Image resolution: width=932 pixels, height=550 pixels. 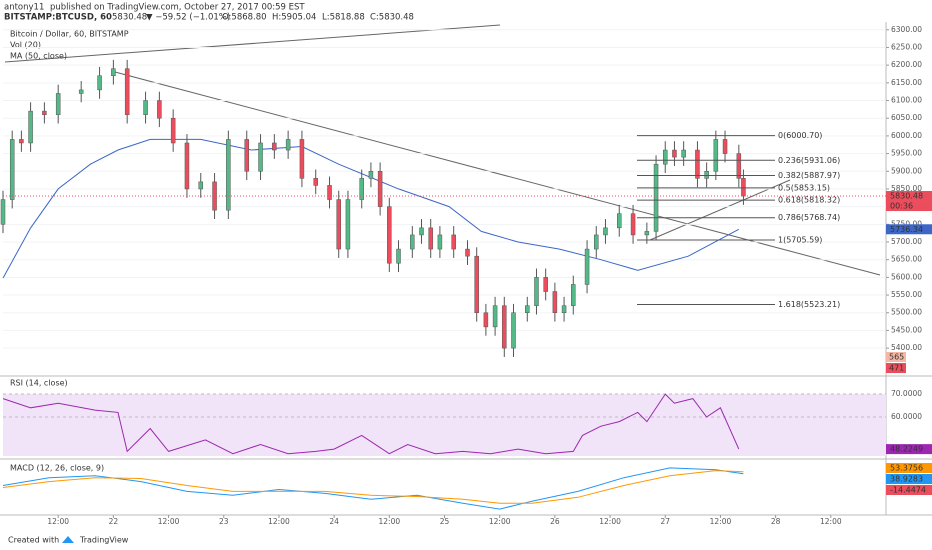 What do you see at coordinates (906, 393) in the screenshot?
I see `y-tick-label: 70.0000` at bounding box center [906, 393].